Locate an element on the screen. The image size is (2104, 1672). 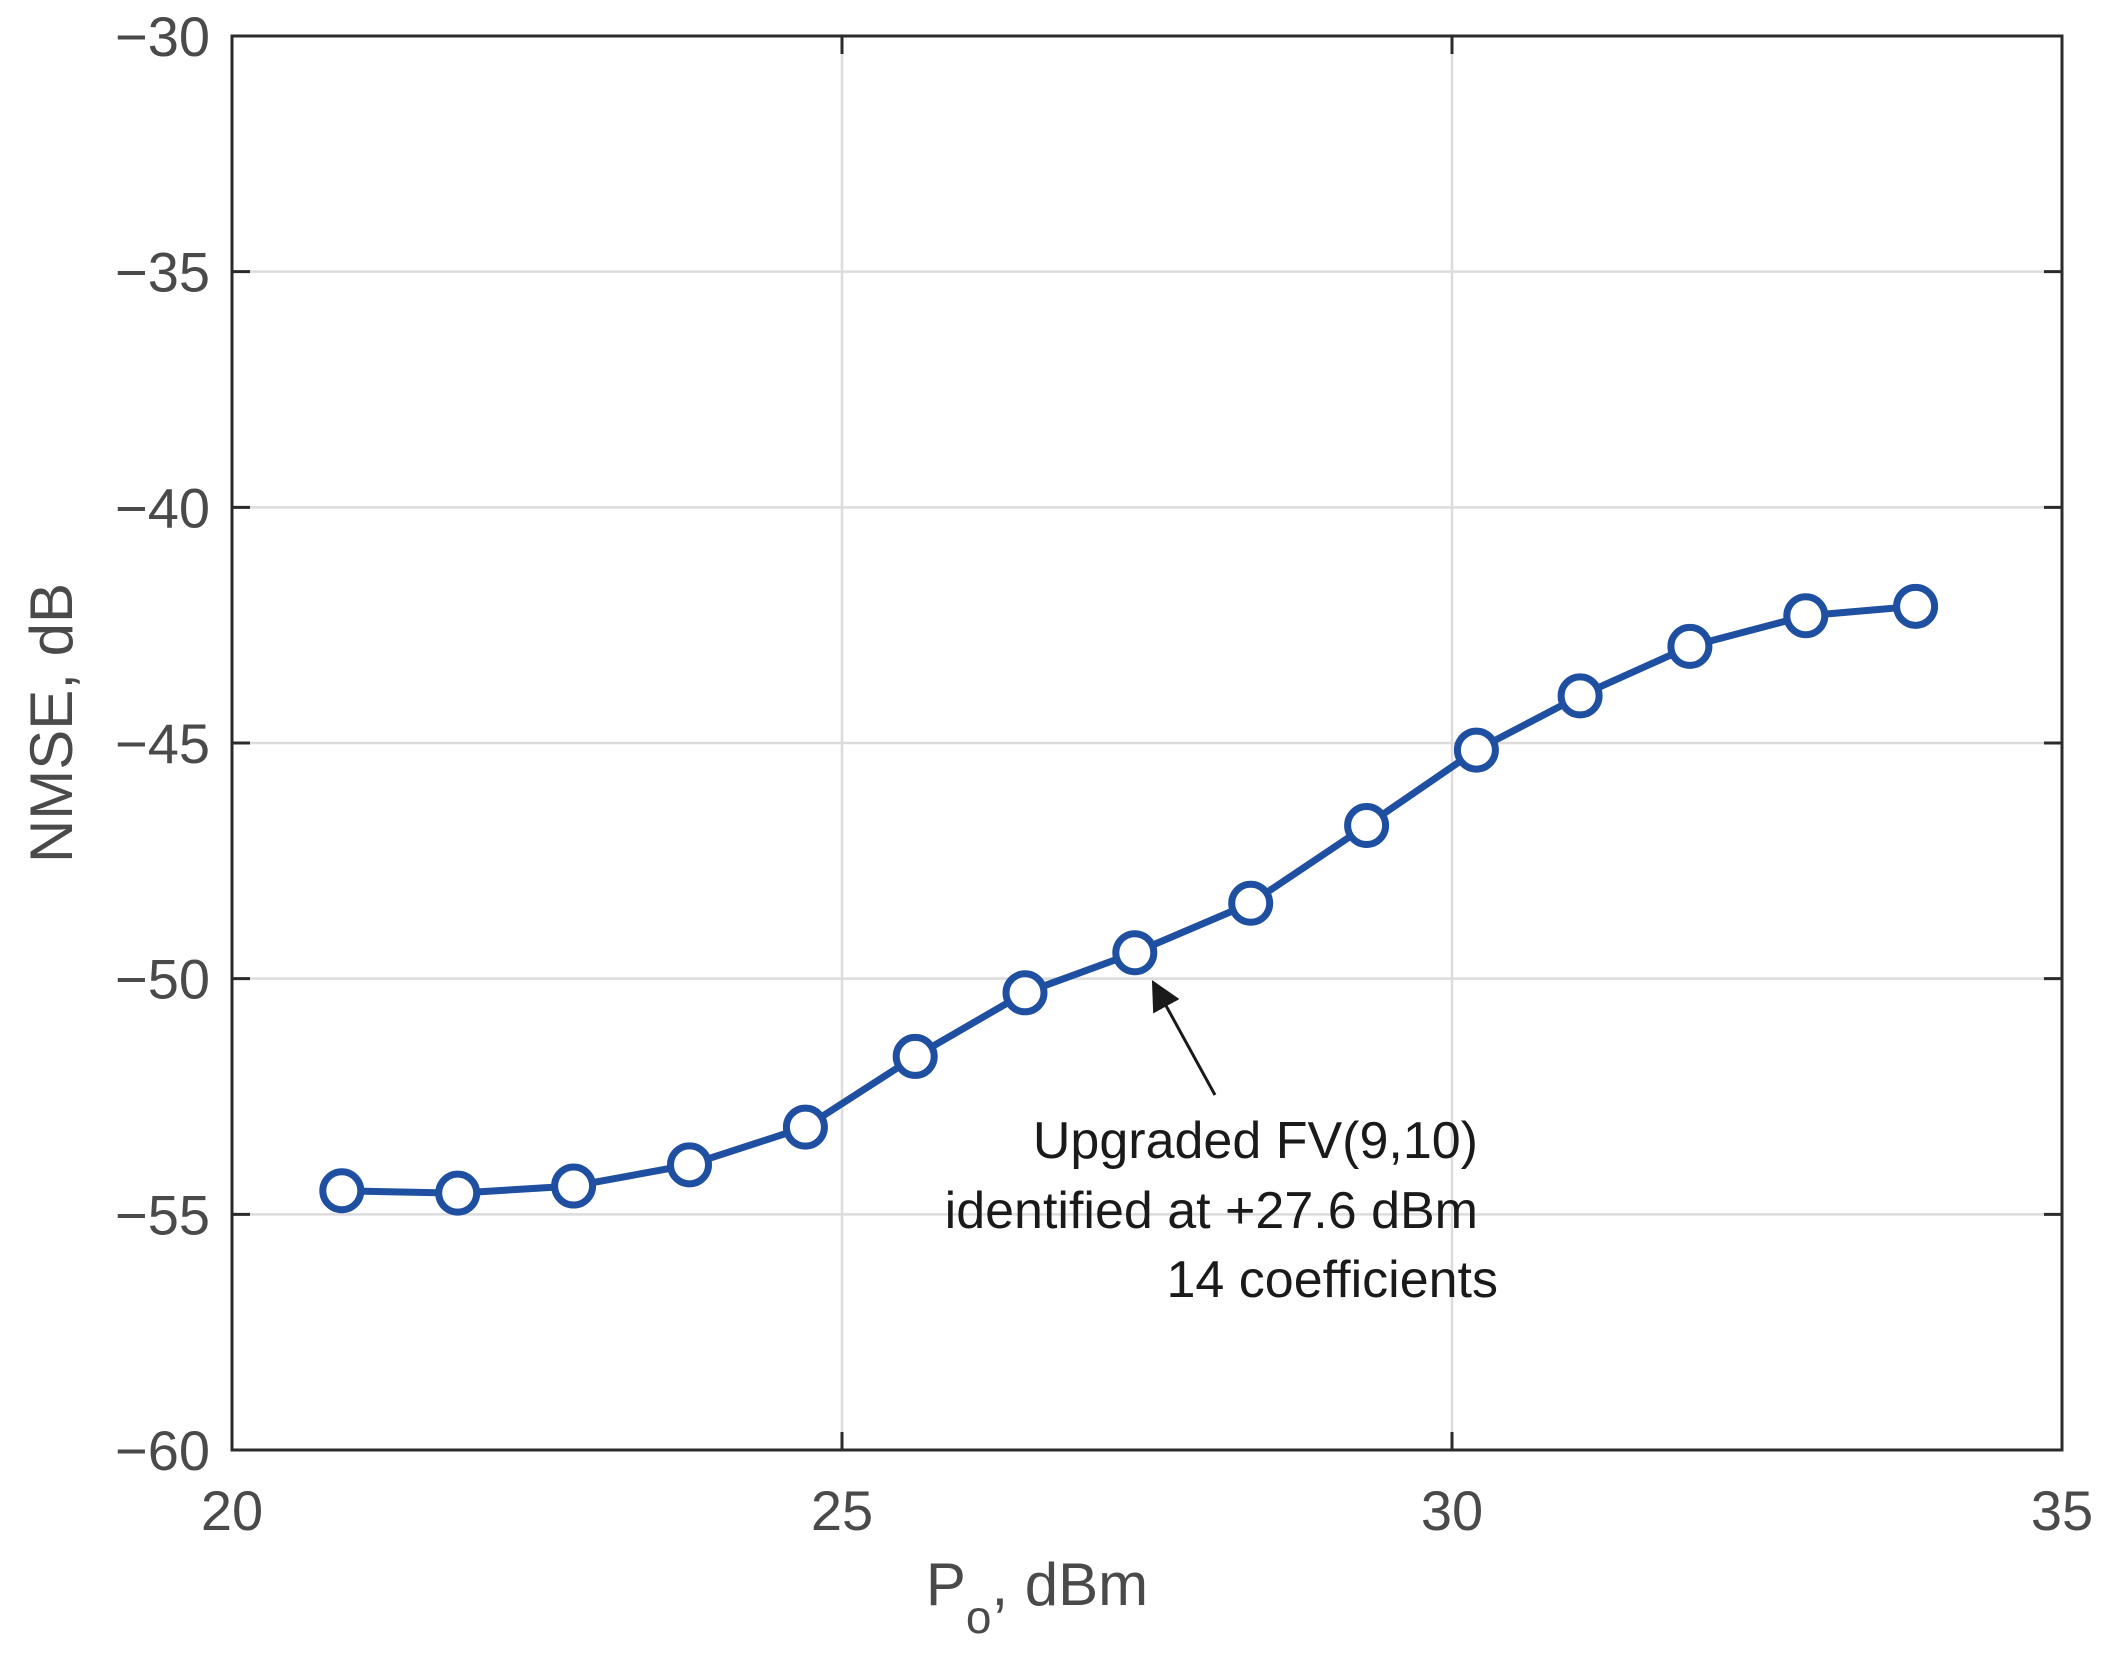
x-tick-label: 35 is located at coordinates (2062, 1510).